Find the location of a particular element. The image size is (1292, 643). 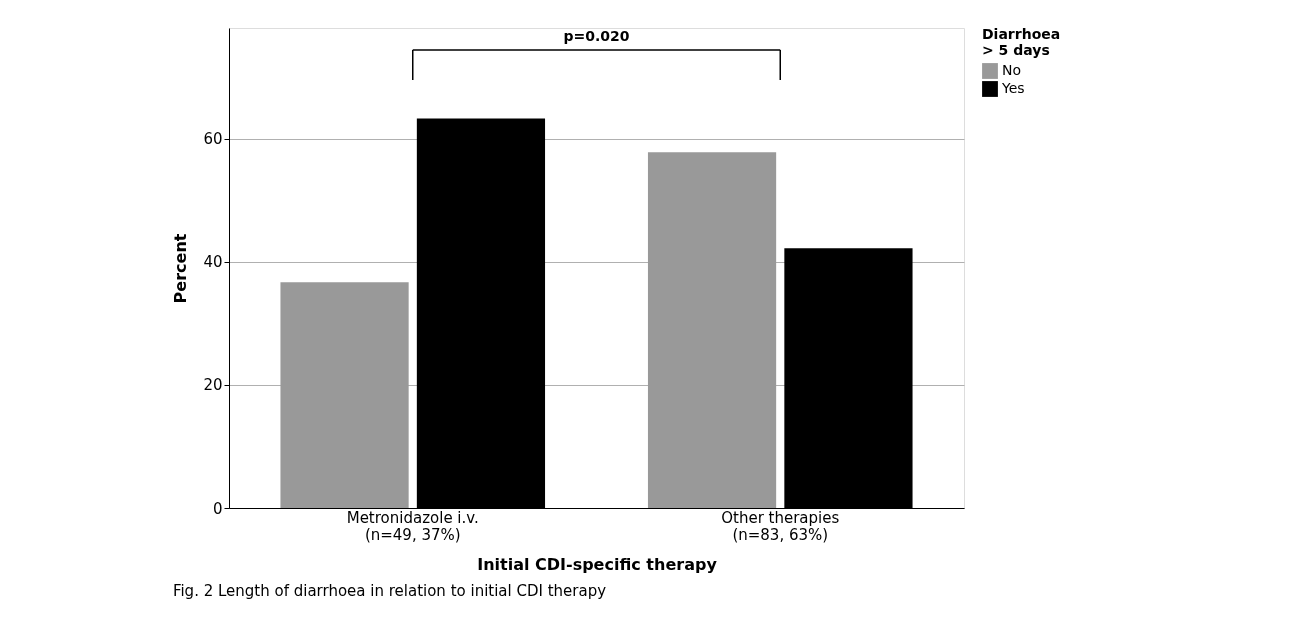

x-tick-label: Metronidazole i.v. (n=49, 37%) is located at coordinates (412, 526).